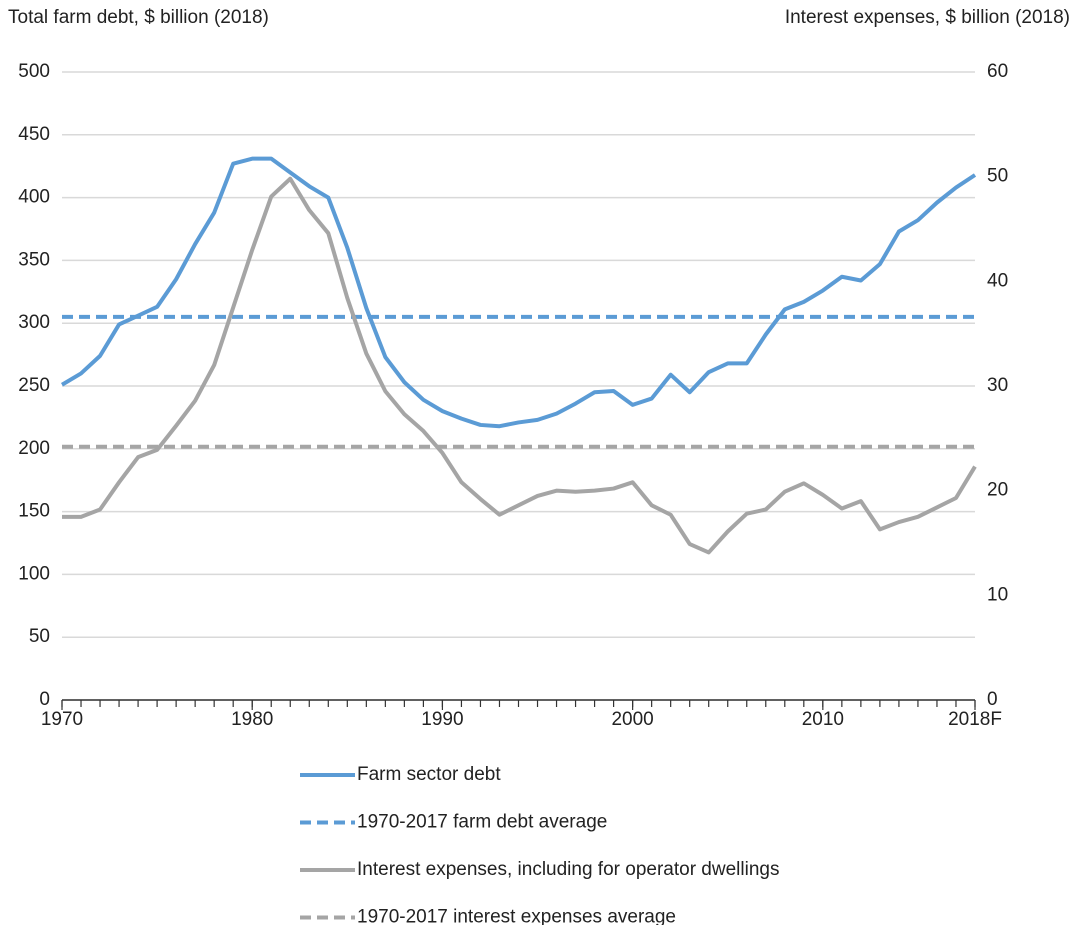  I want to click on y-tick-label: 500, so click(34, 71).